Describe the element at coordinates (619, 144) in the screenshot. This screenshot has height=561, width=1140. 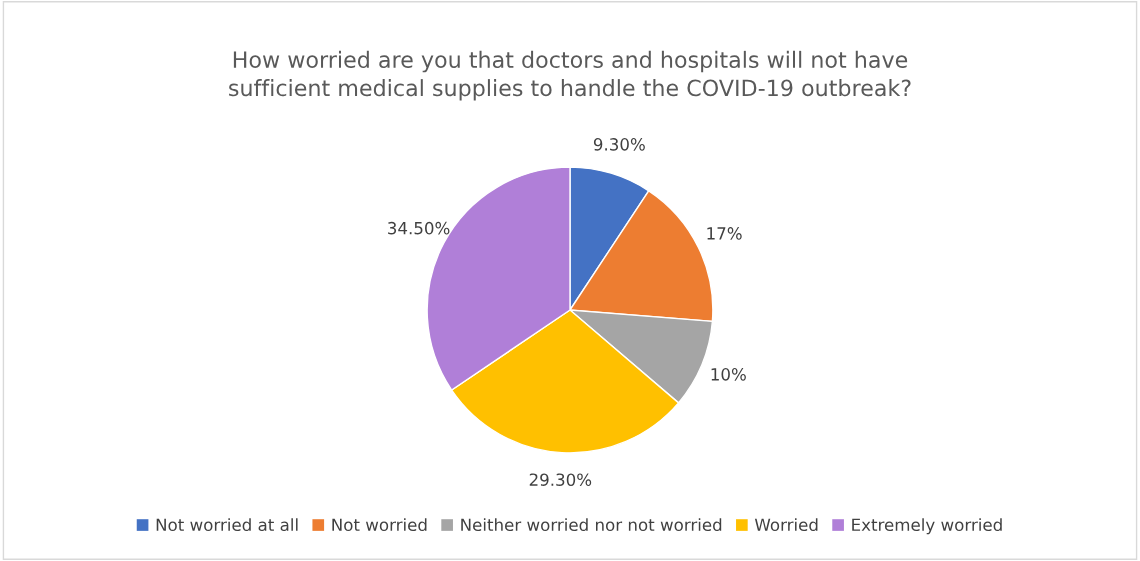
I see `data-label: 9.30%` at that location.